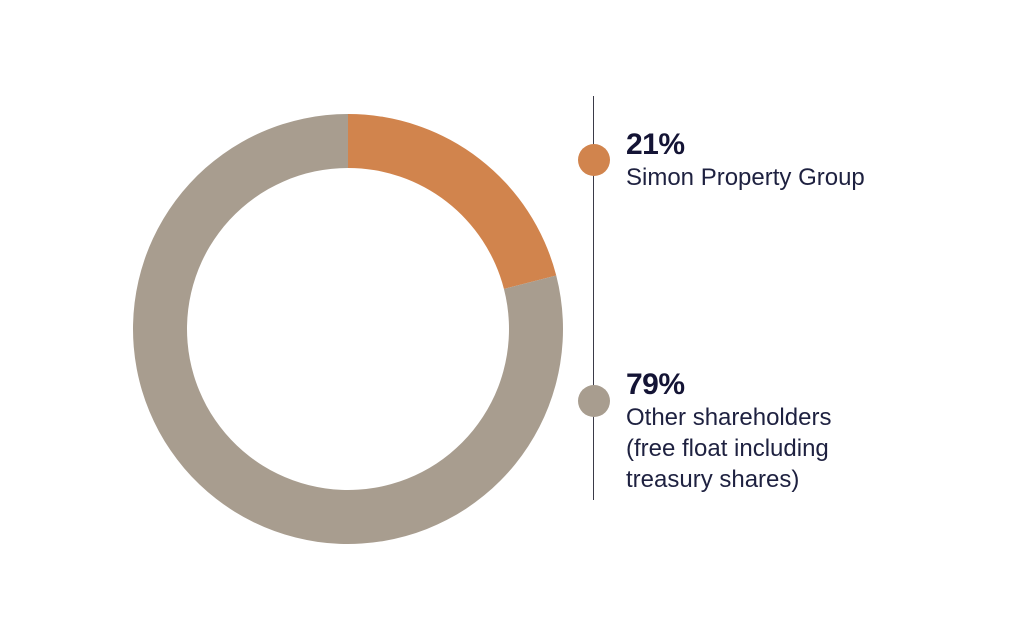 This screenshot has width=1024, height=640. What do you see at coordinates (452, 201) in the screenshot?
I see `donut-slice-simon-property-group` at bounding box center [452, 201].